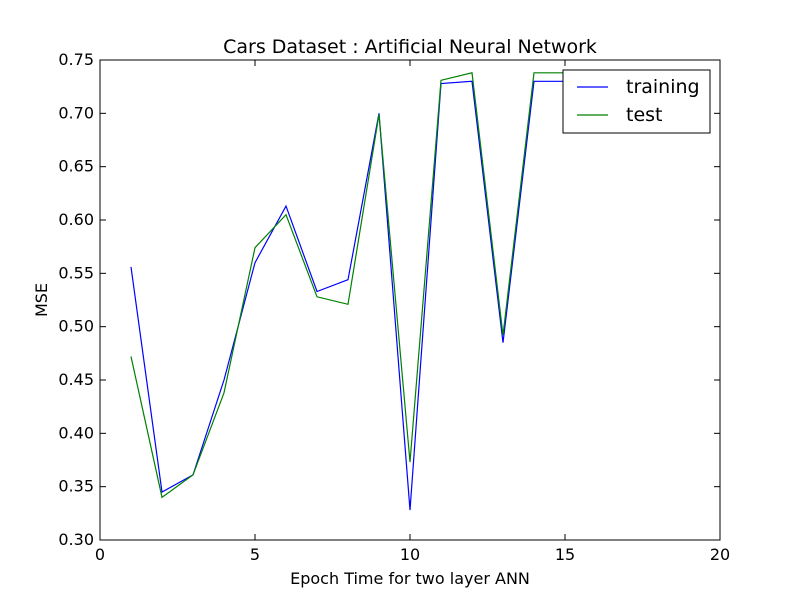 The width and height of the screenshot is (800, 600). What do you see at coordinates (663, 87) in the screenshot?
I see `legend-label-training: training` at bounding box center [663, 87].